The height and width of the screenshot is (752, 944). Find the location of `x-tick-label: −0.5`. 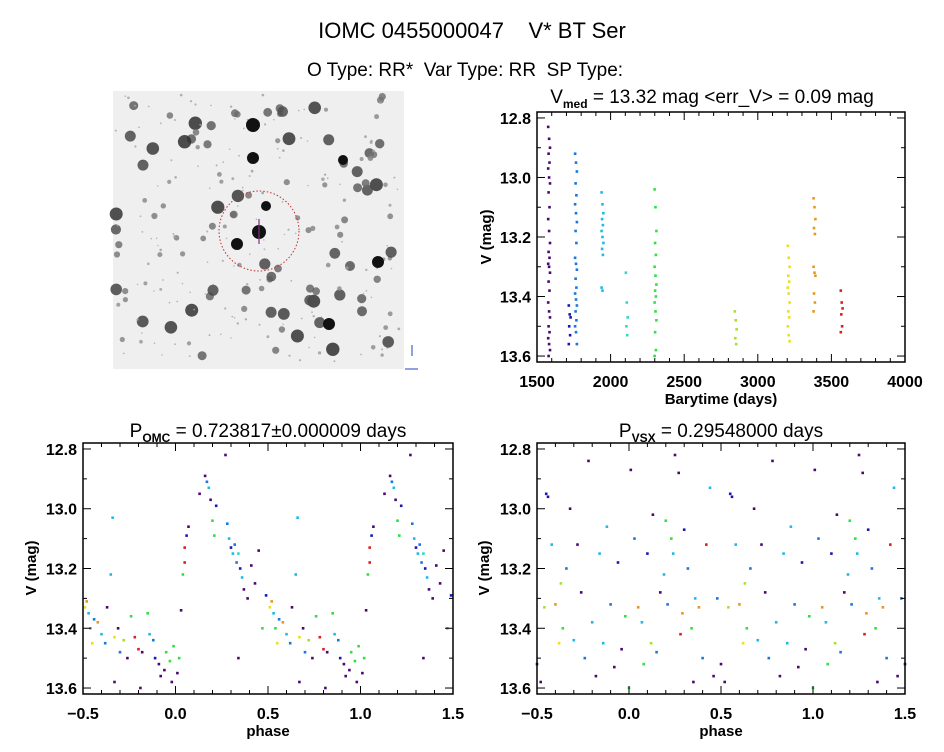

x-tick-label: −0.5 is located at coordinates (537, 714).